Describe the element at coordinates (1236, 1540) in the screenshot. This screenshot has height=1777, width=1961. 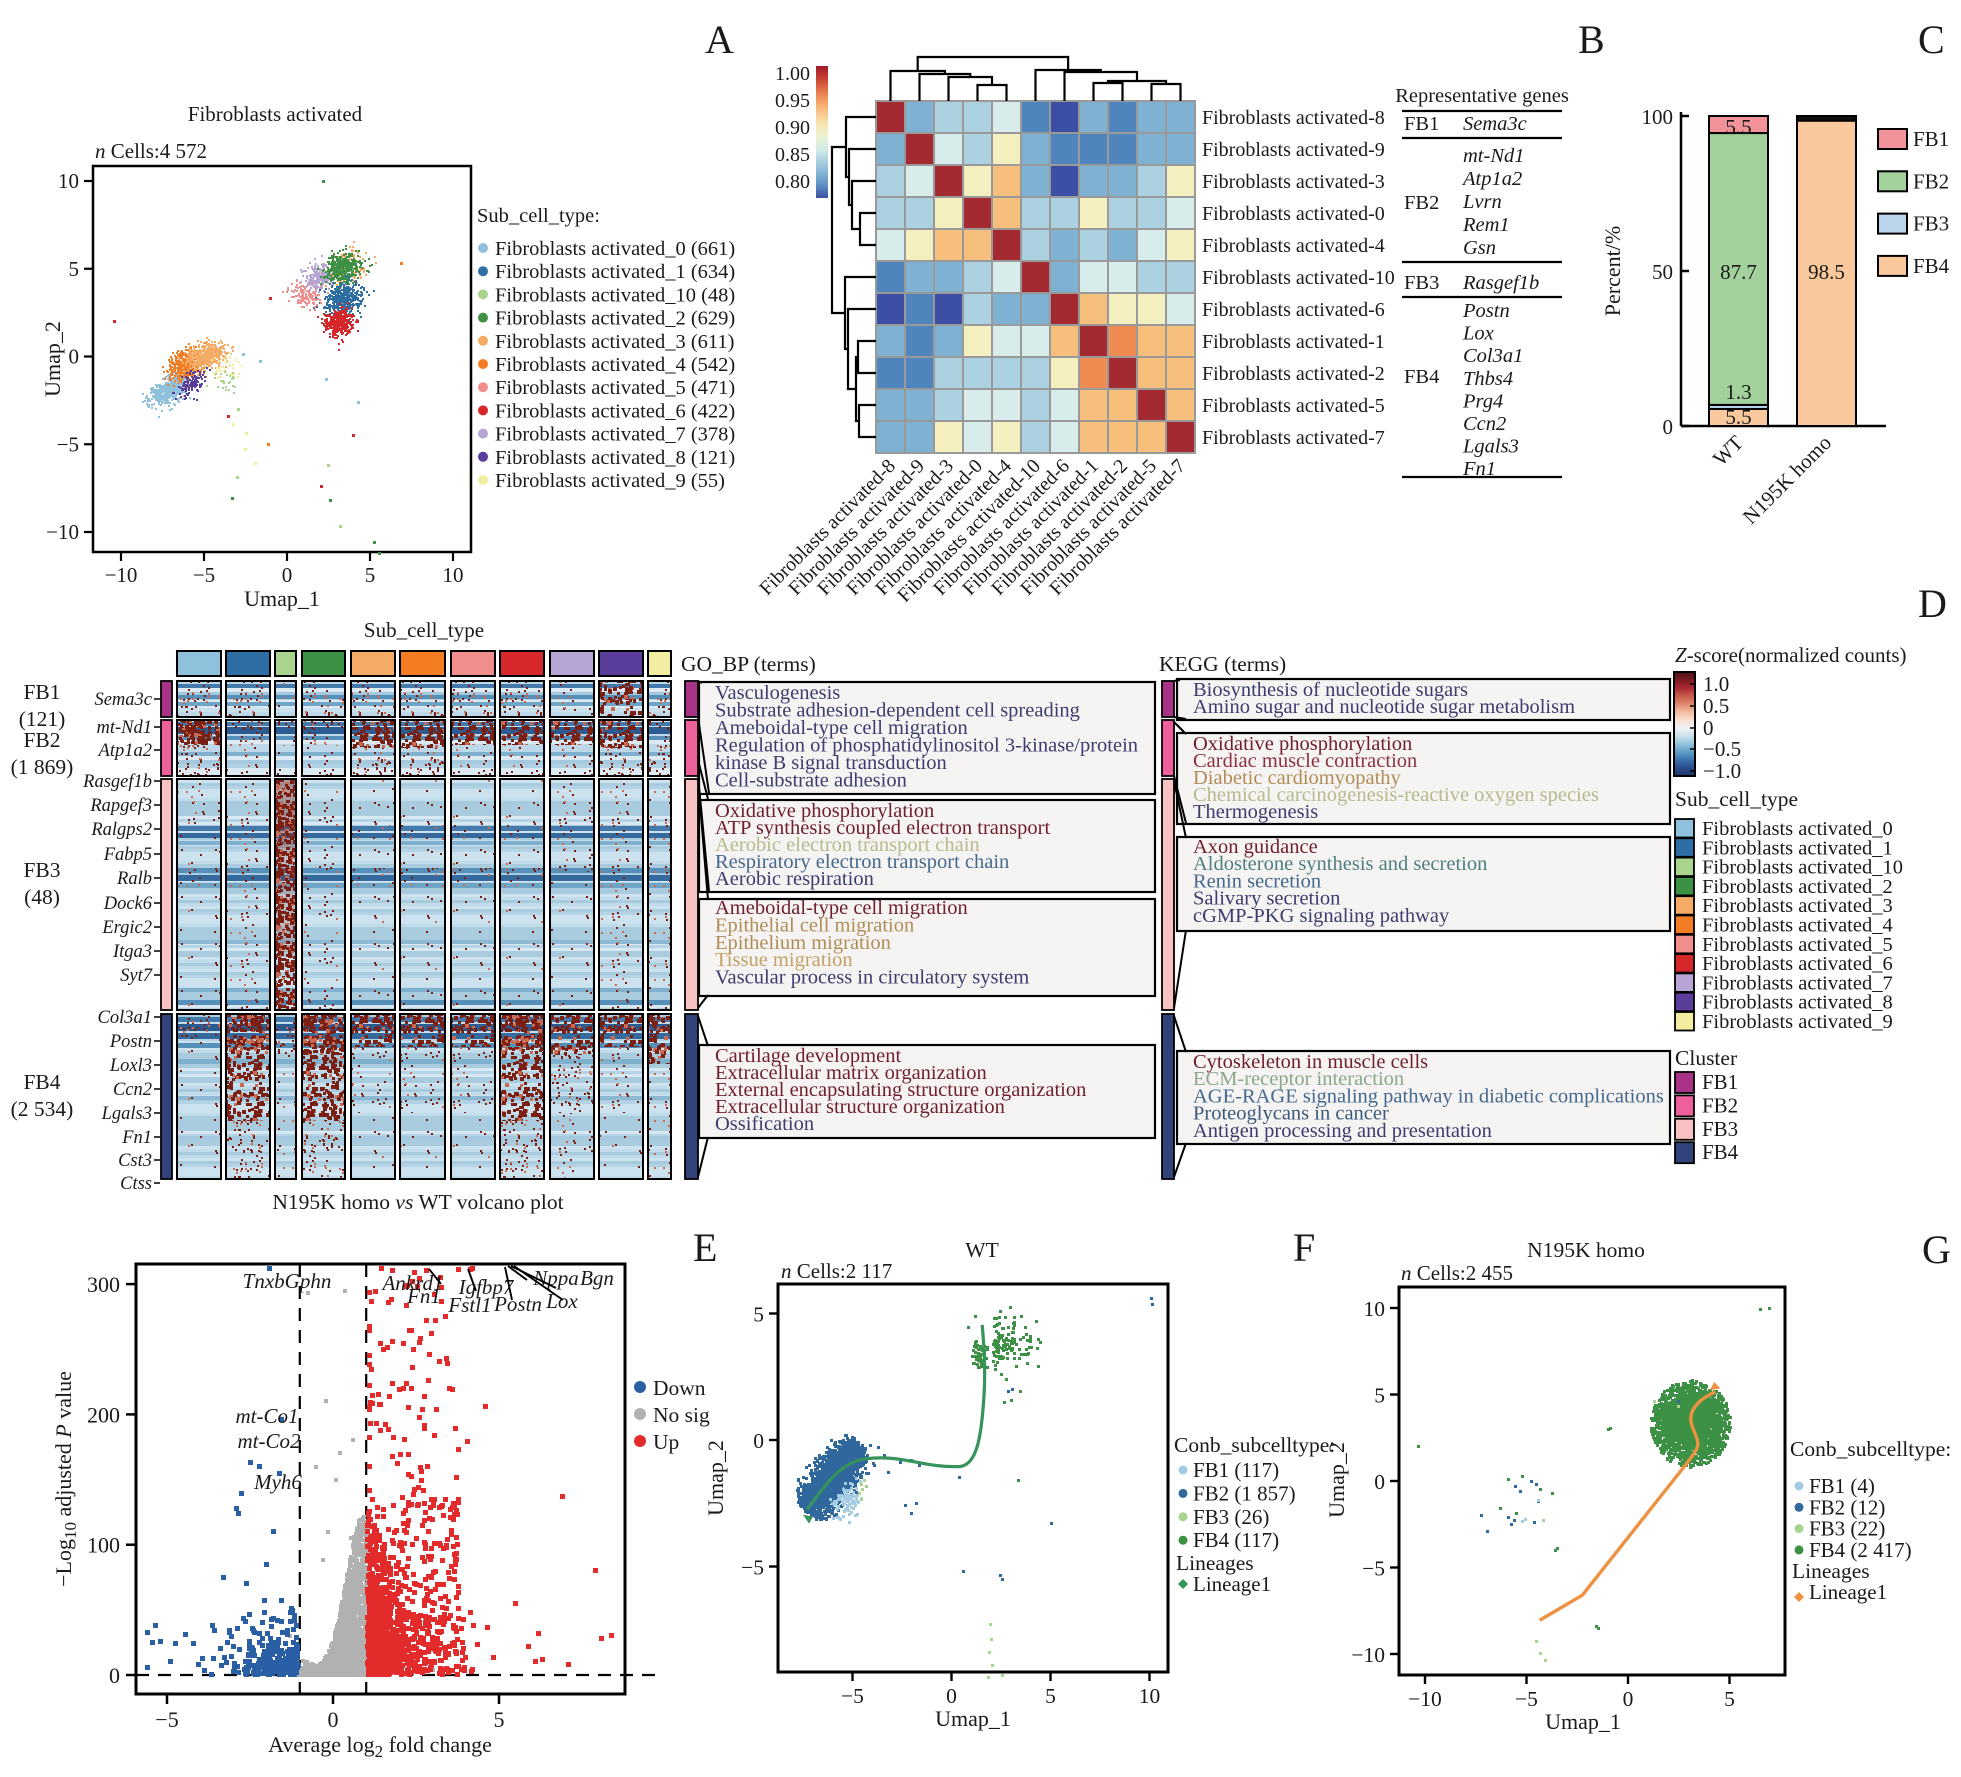
I see `svg-text: FB4 (117)` at that location.